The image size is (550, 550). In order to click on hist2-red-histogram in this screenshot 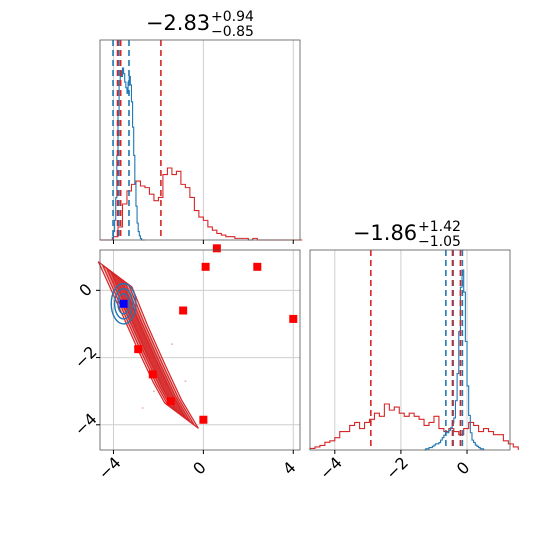, I will do `click(414, 426)`.